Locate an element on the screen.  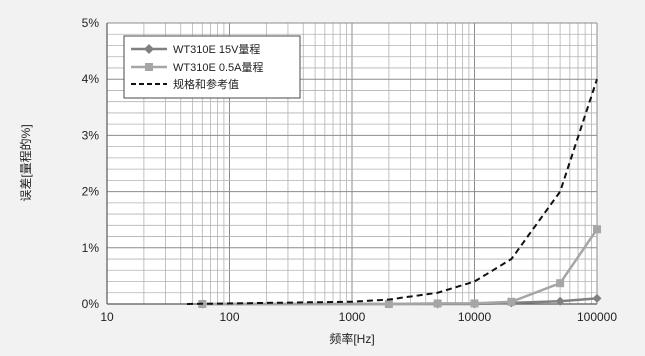
y-tick-label: 2% is located at coordinates (91, 192).